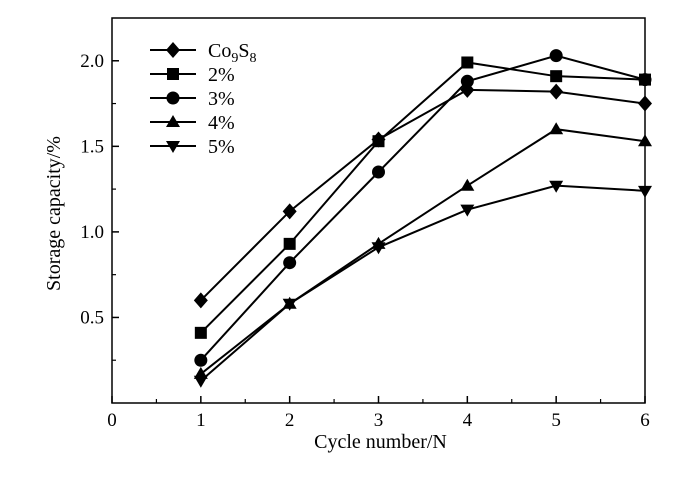 This screenshot has height=481, width=700. Describe the element at coordinates (192, 147) in the screenshot. I see `legend-item: 5%` at that location.